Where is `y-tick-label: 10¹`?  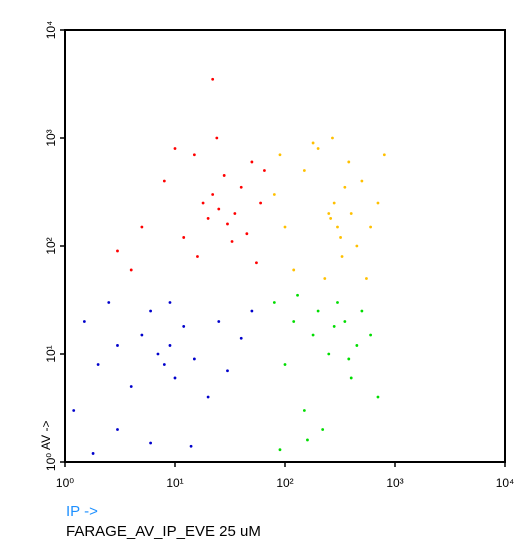 y-tick-label: 10¹ is located at coordinates (51, 353).